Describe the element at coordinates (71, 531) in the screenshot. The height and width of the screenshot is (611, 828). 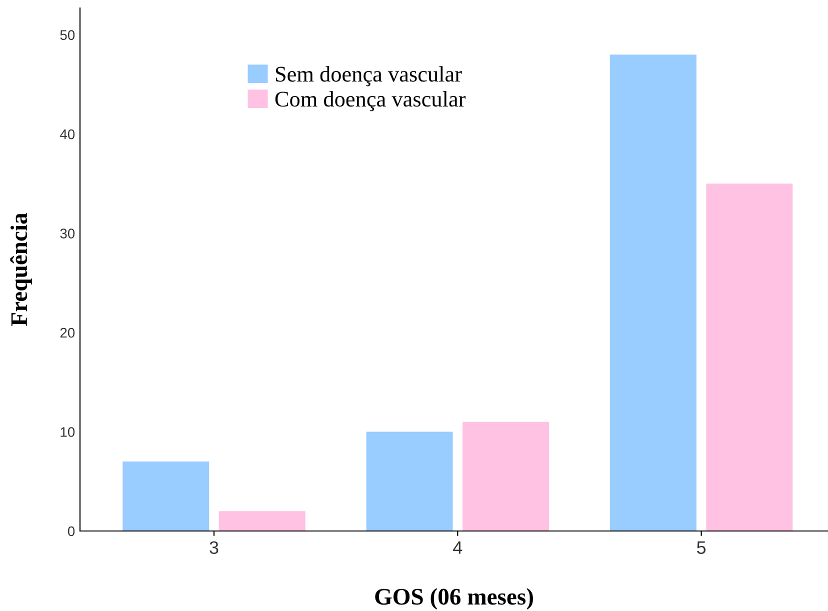
I see `y-tick-label: 0` at that location.